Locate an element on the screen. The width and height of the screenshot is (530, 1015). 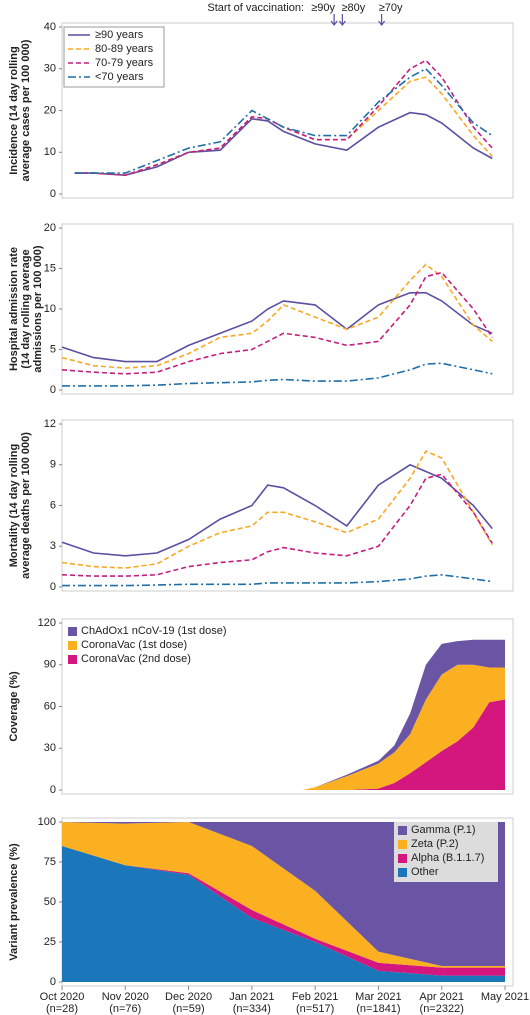
y-tick-label: 100 is located at coordinates (47, 822).